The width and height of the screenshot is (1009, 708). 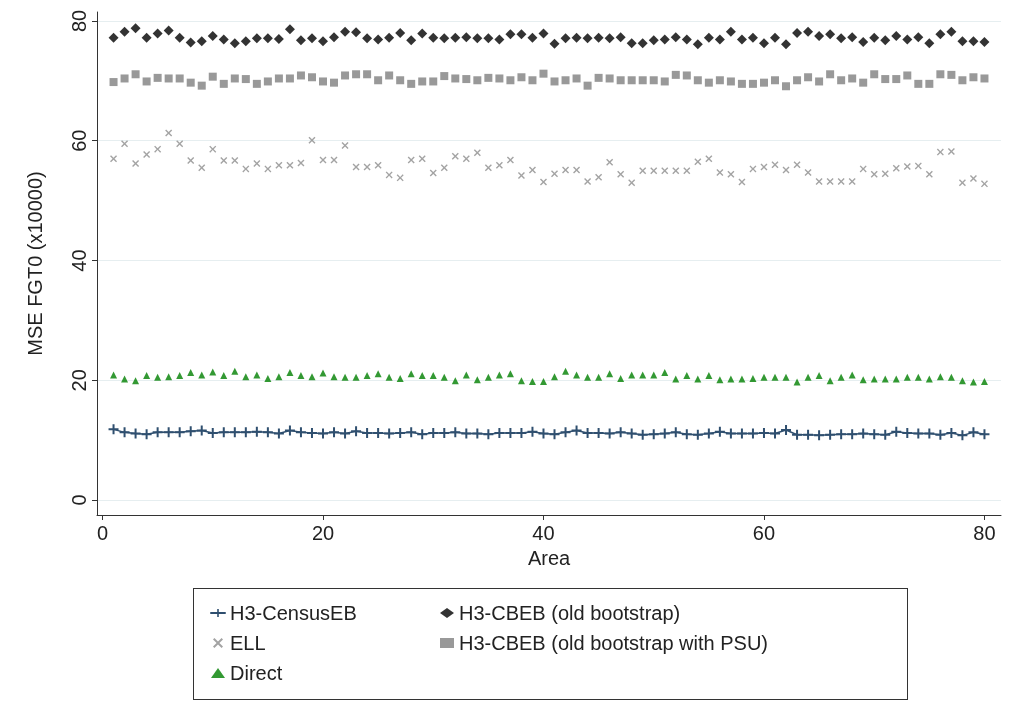 I want to click on x-tick-label: 40, so click(x=543, y=533).